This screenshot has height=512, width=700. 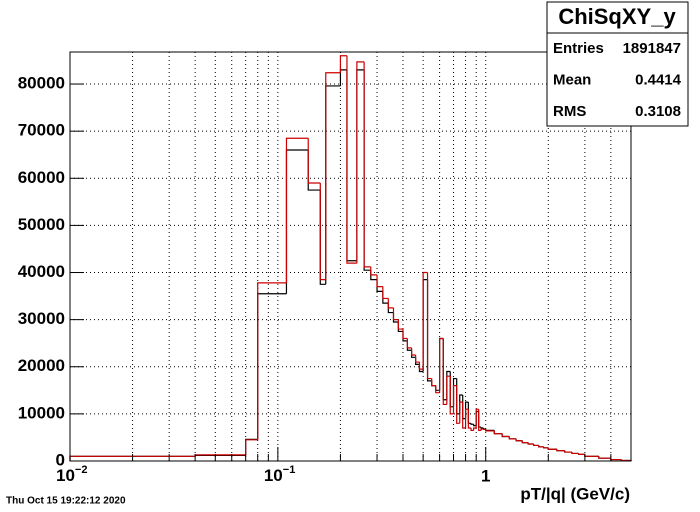 What do you see at coordinates (41, 271) in the screenshot?
I see `y-tick-label: 40000` at bounding box center [41, 271].